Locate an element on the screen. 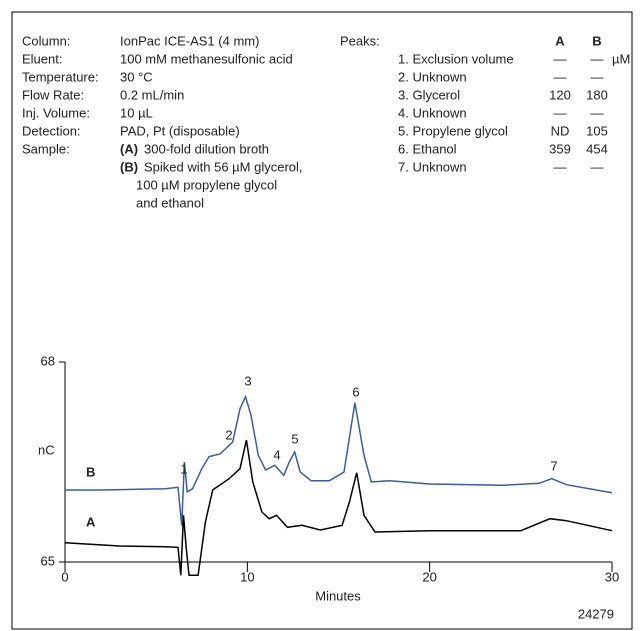 Image resolution: width=643 pixels, height=631 pixels. x-axis-label: Minutes is located at coordinates (338, 595).